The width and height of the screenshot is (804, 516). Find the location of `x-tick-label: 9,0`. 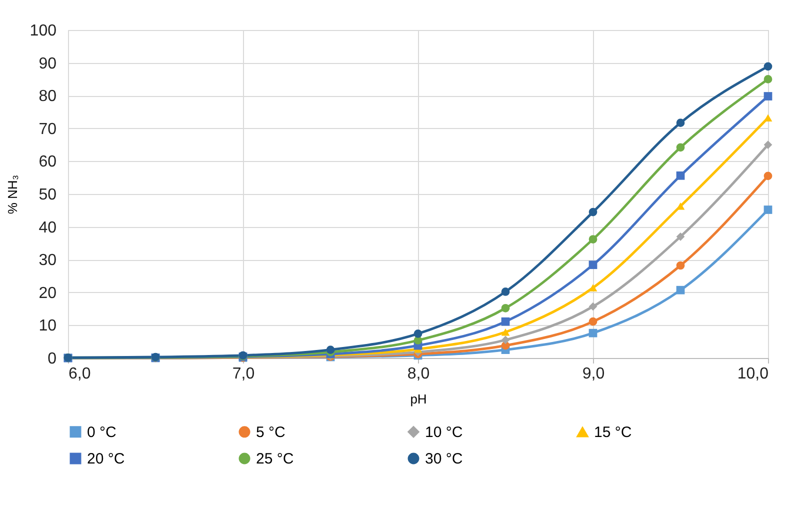

x-tick-label: 9,0 is located at coordinates (593, 374).